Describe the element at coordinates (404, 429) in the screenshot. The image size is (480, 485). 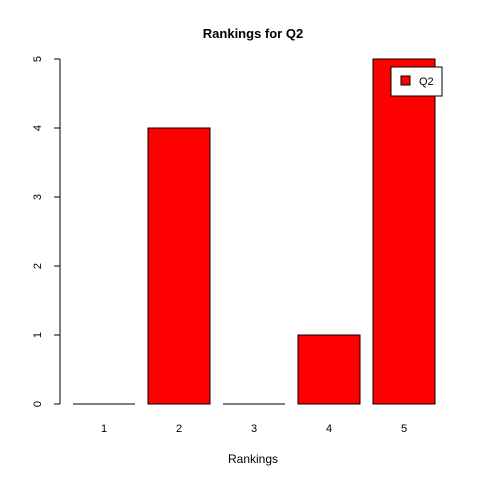
I see `x-tick-label: 5` at that location.